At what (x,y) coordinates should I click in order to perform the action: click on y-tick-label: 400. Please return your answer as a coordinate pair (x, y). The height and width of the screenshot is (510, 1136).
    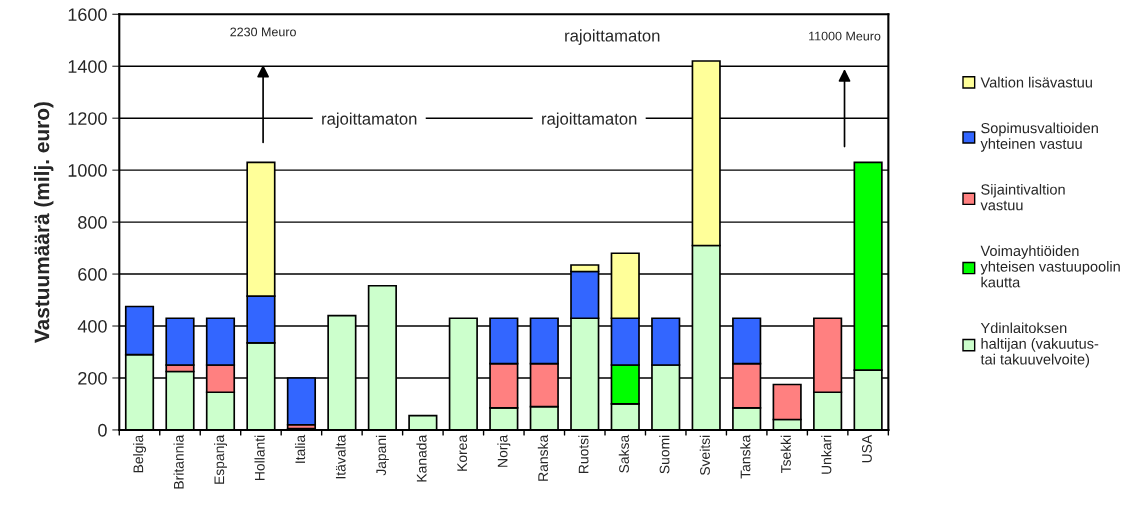
    Looking at the image, I should click on (92, 326).